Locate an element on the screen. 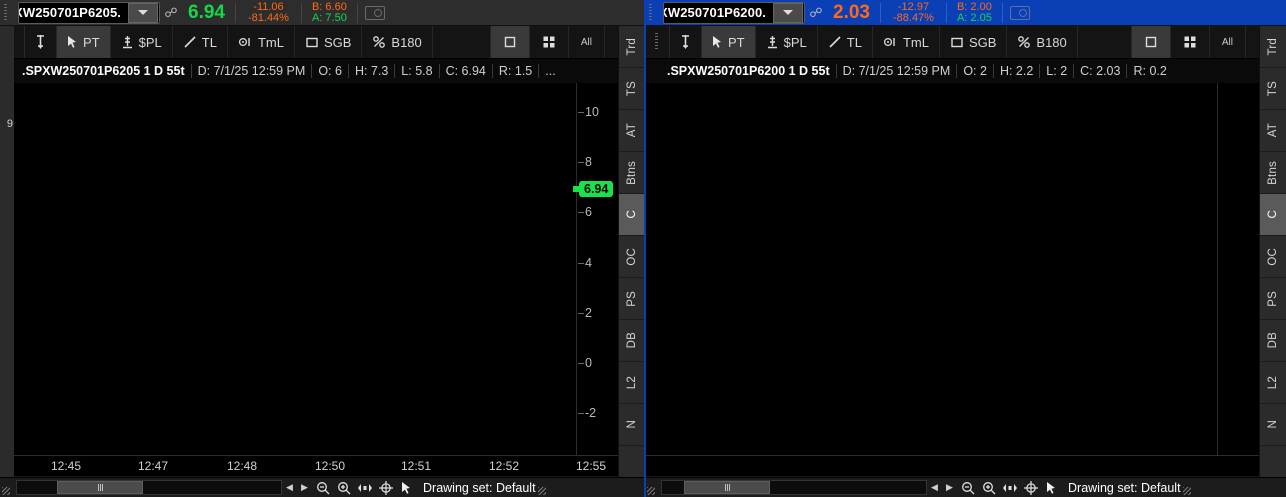 This screenshot has width=1286, height=497. side-tab-label: AT is located at coordinates (1273, 130).